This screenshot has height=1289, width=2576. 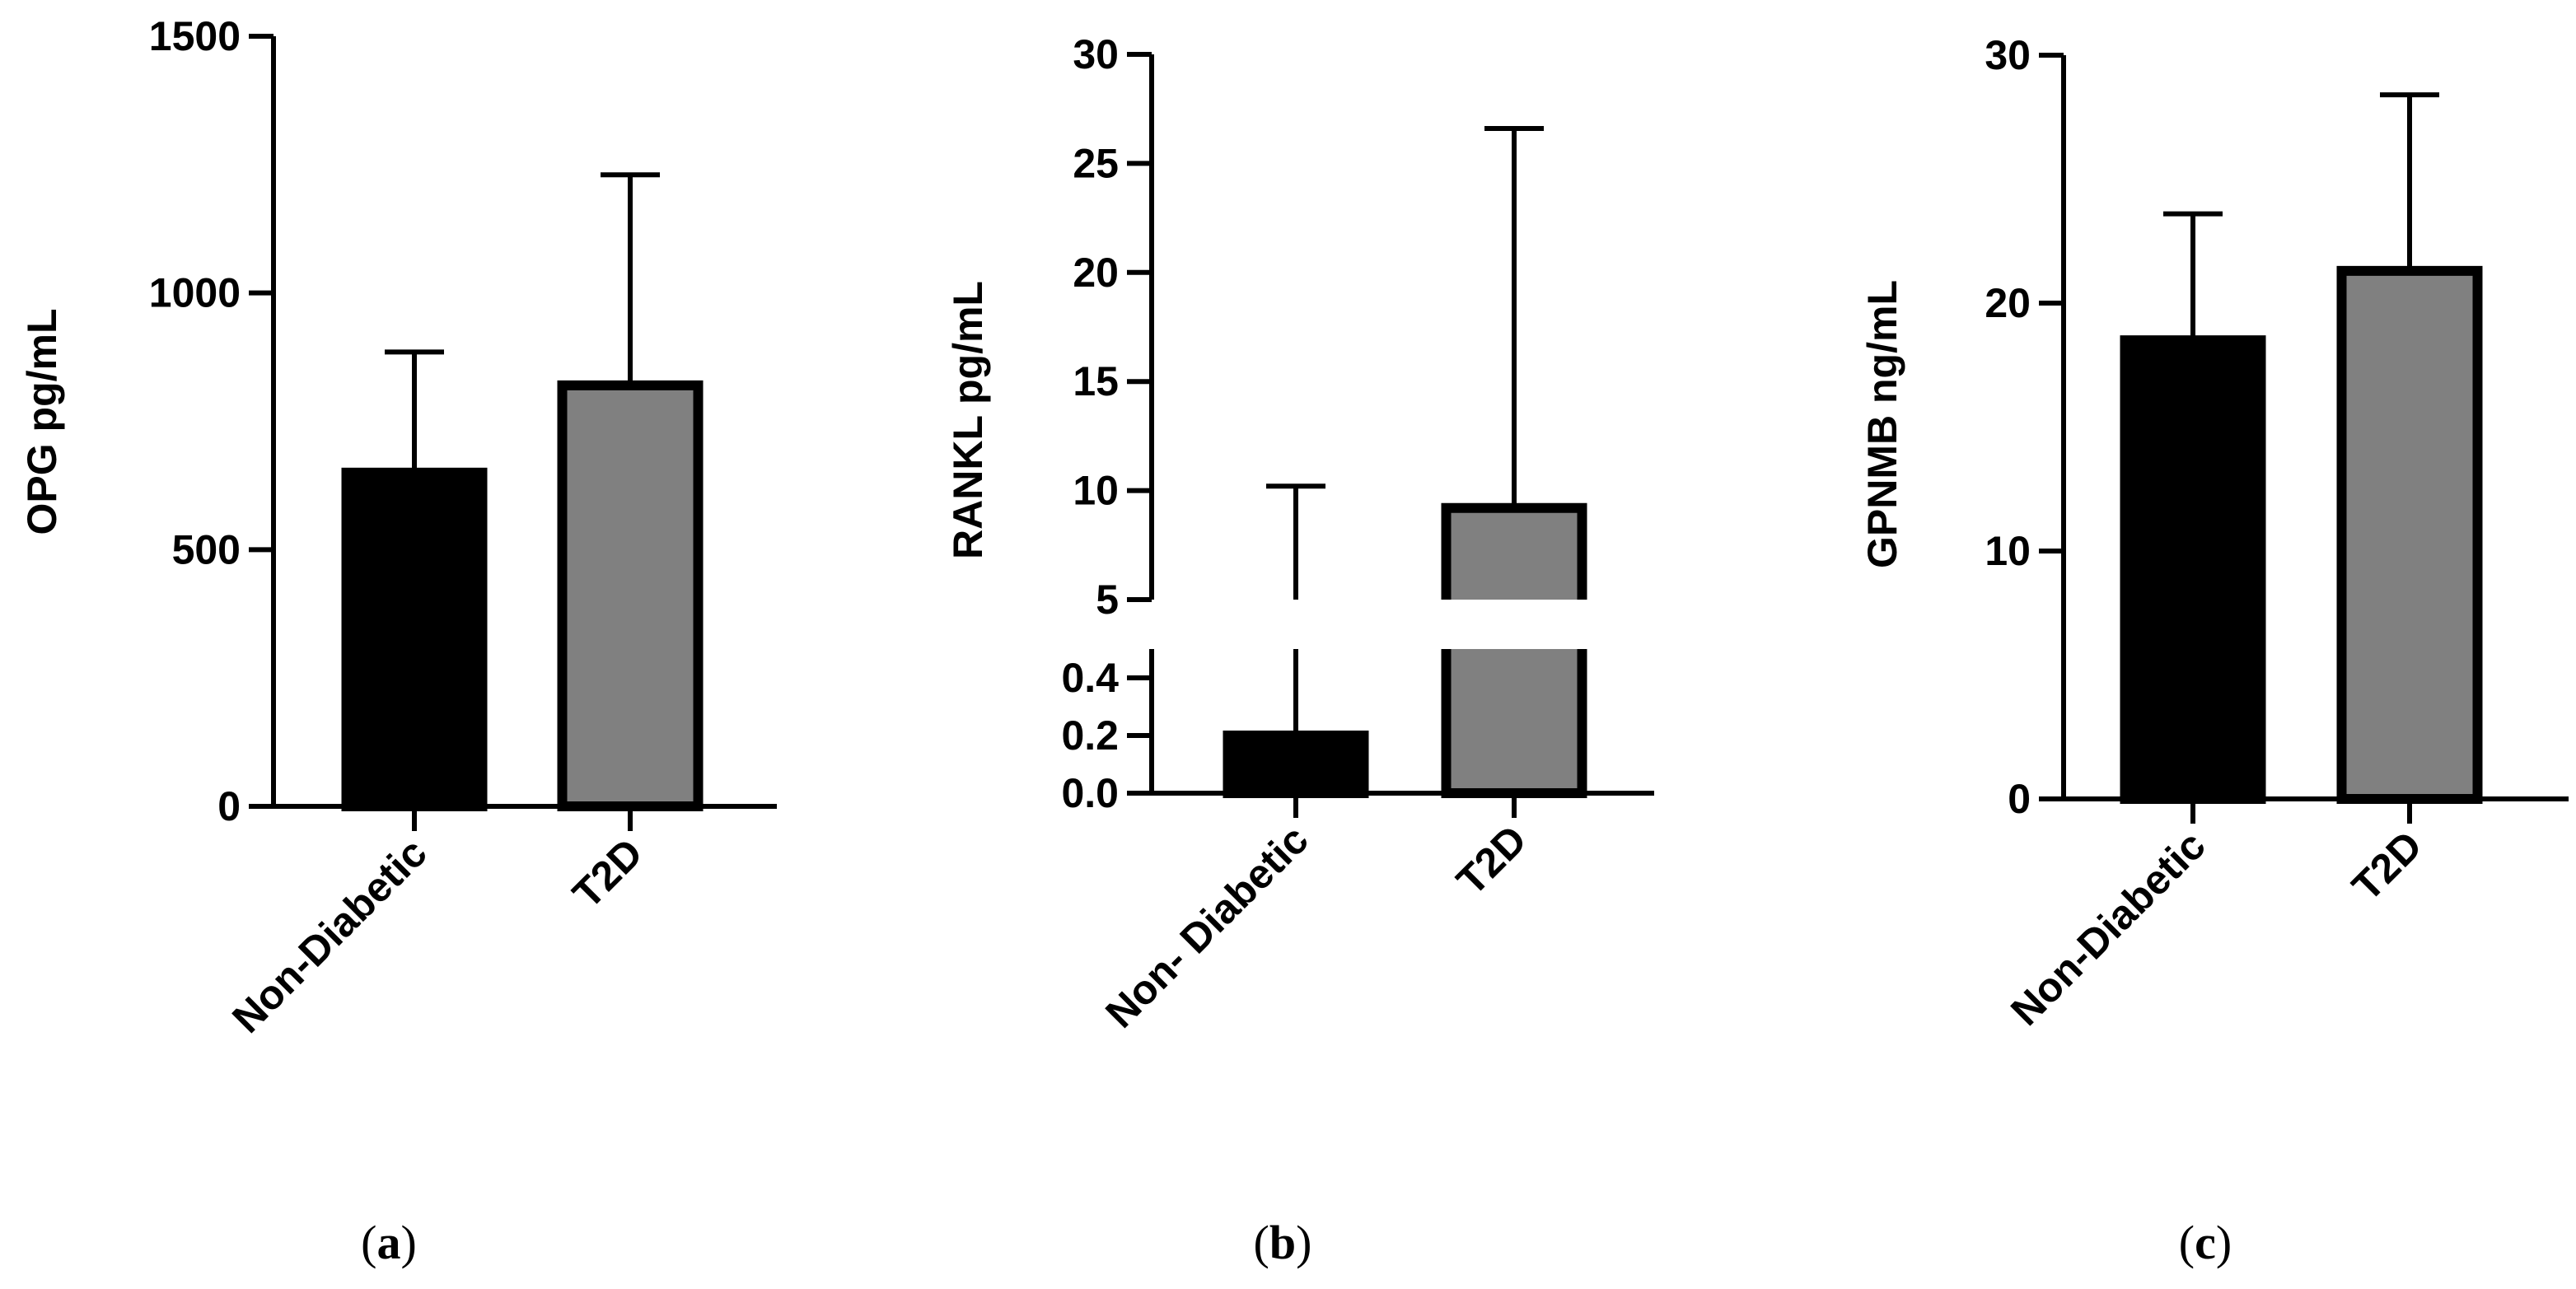 I want to click on panel-label-a: (a), so click(x=389, y=1242).